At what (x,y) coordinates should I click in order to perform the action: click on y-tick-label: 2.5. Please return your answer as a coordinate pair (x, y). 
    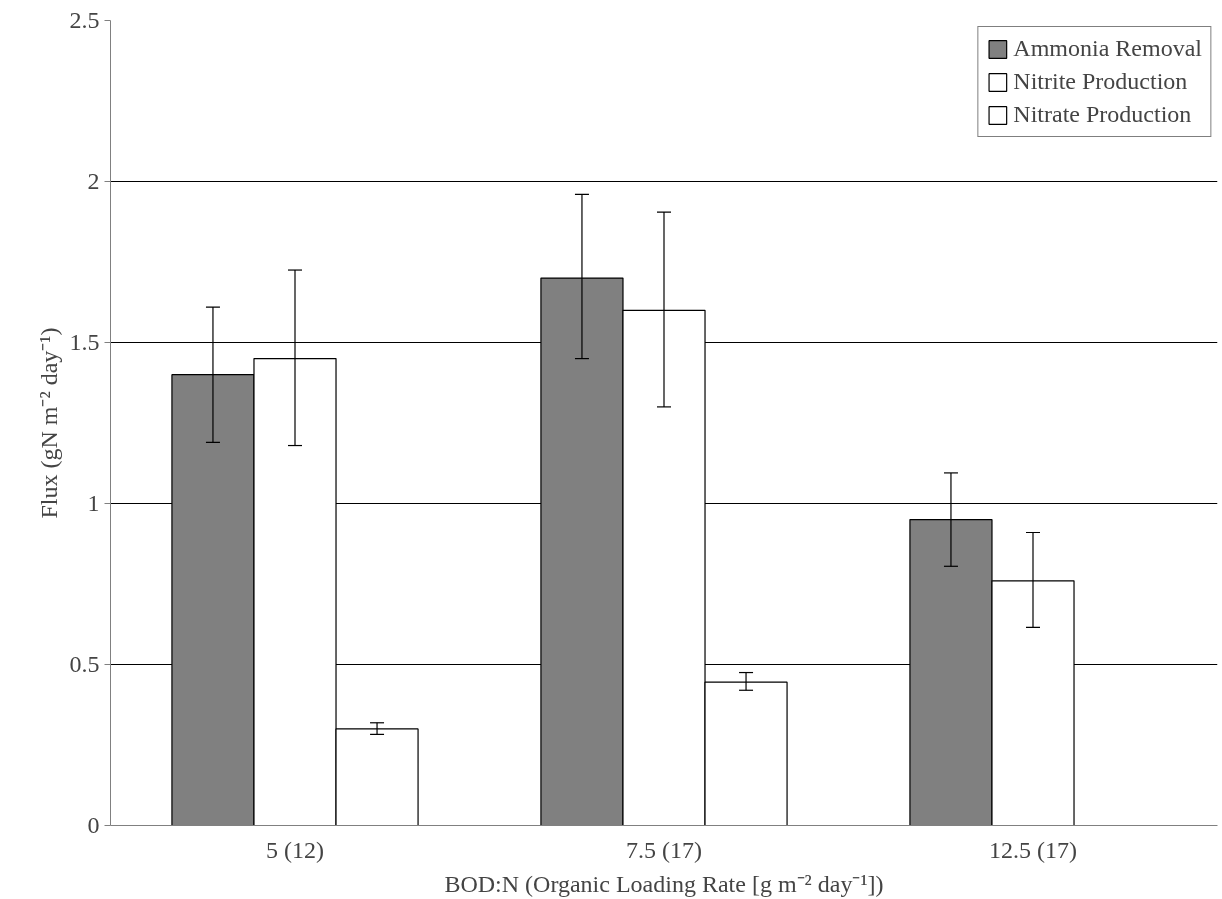
    Looking at the image, I should click on (84, 20).